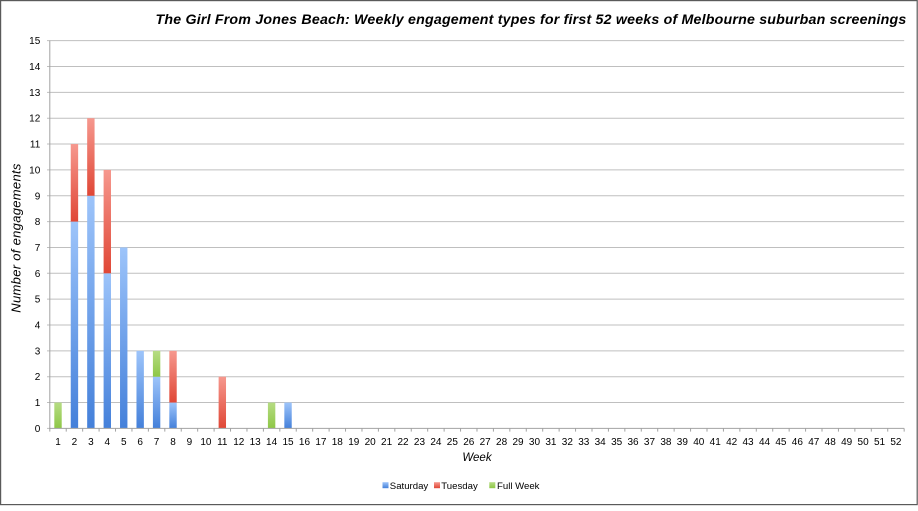  Describe the element at coordinates (38, 429) in the screenshot. I see `svg-text: 0` at that location.